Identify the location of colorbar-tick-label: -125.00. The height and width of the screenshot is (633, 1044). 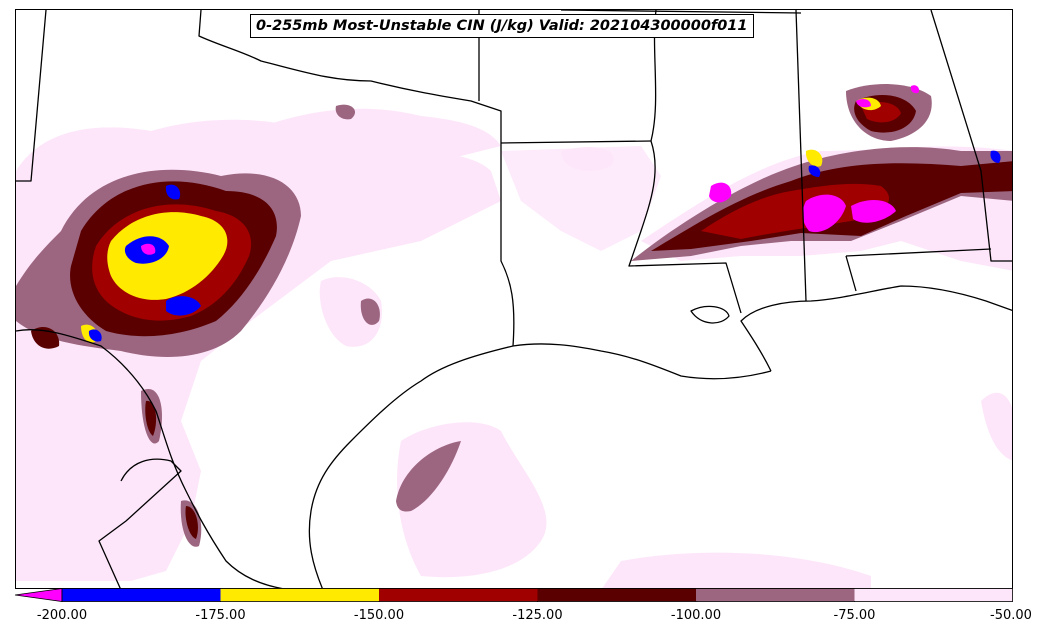
(537, 615).